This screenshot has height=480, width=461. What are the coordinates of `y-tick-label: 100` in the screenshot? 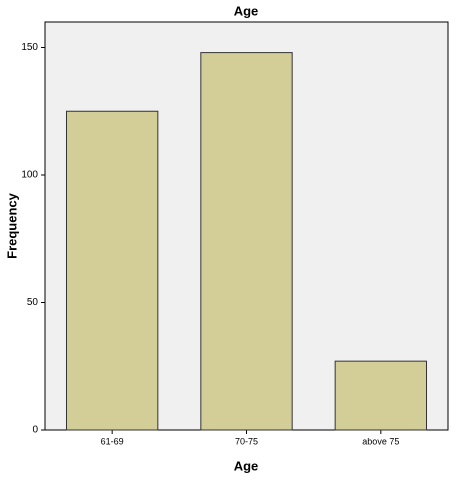 It's located at (29, 175).